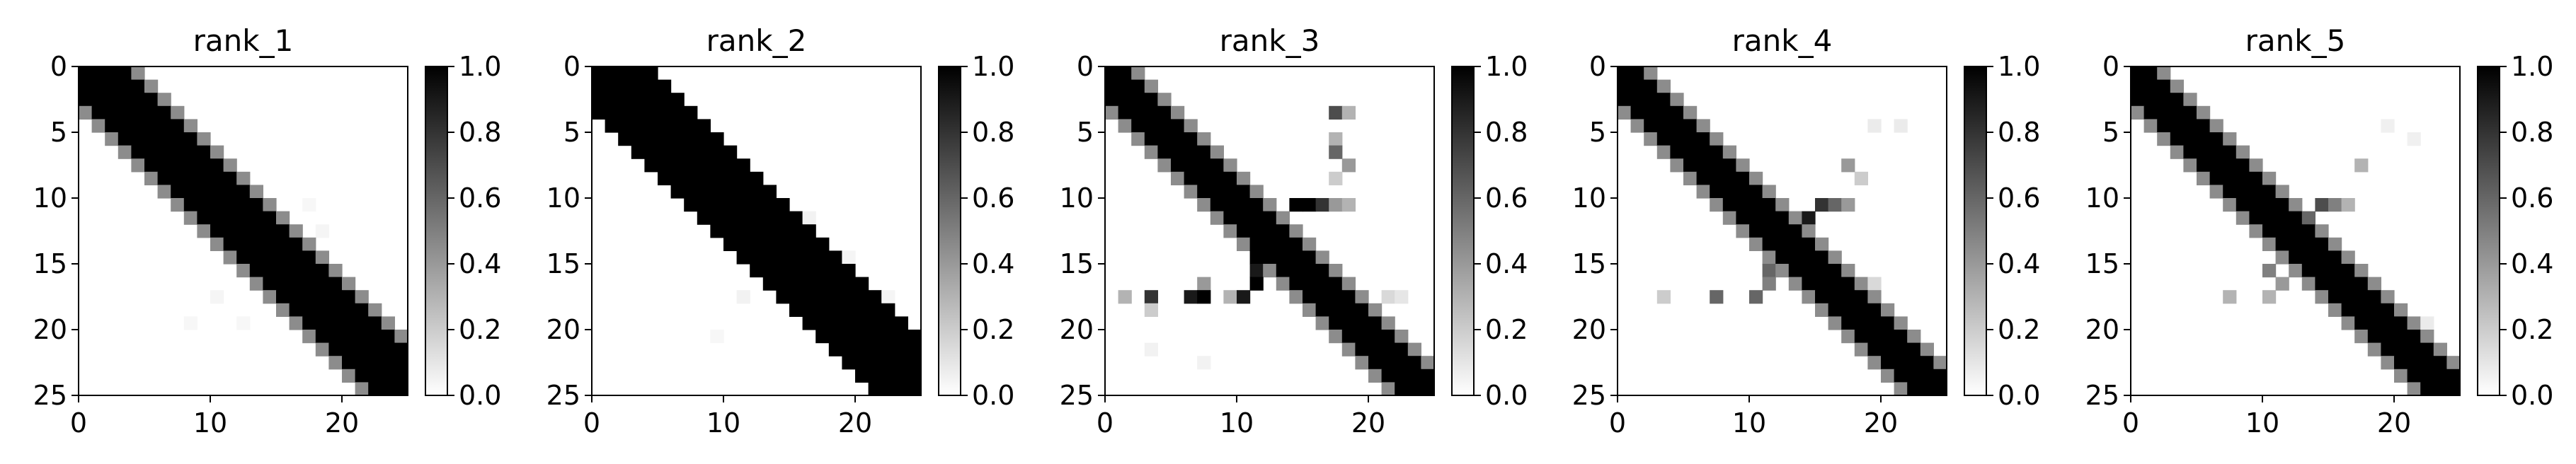  I want to click on colorbar-tick-label: 0.6, so click(993, 198).